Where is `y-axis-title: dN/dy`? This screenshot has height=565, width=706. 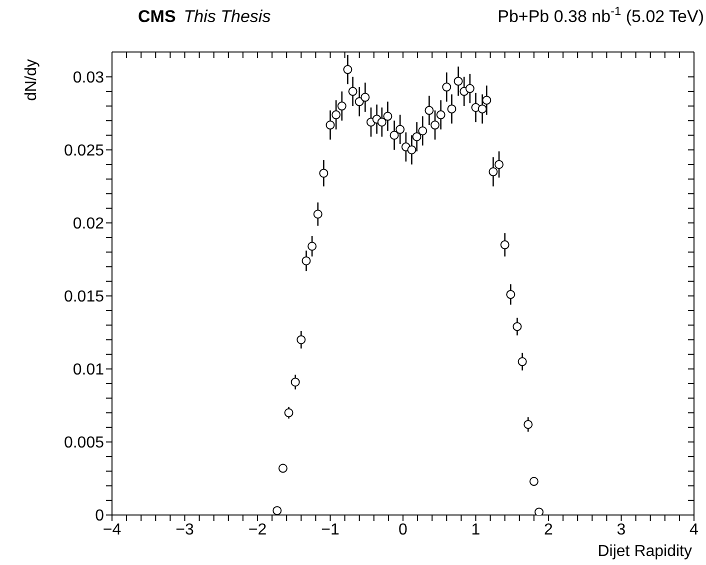
y-axis-title: dN/dy is located at coordinates (31, 80).